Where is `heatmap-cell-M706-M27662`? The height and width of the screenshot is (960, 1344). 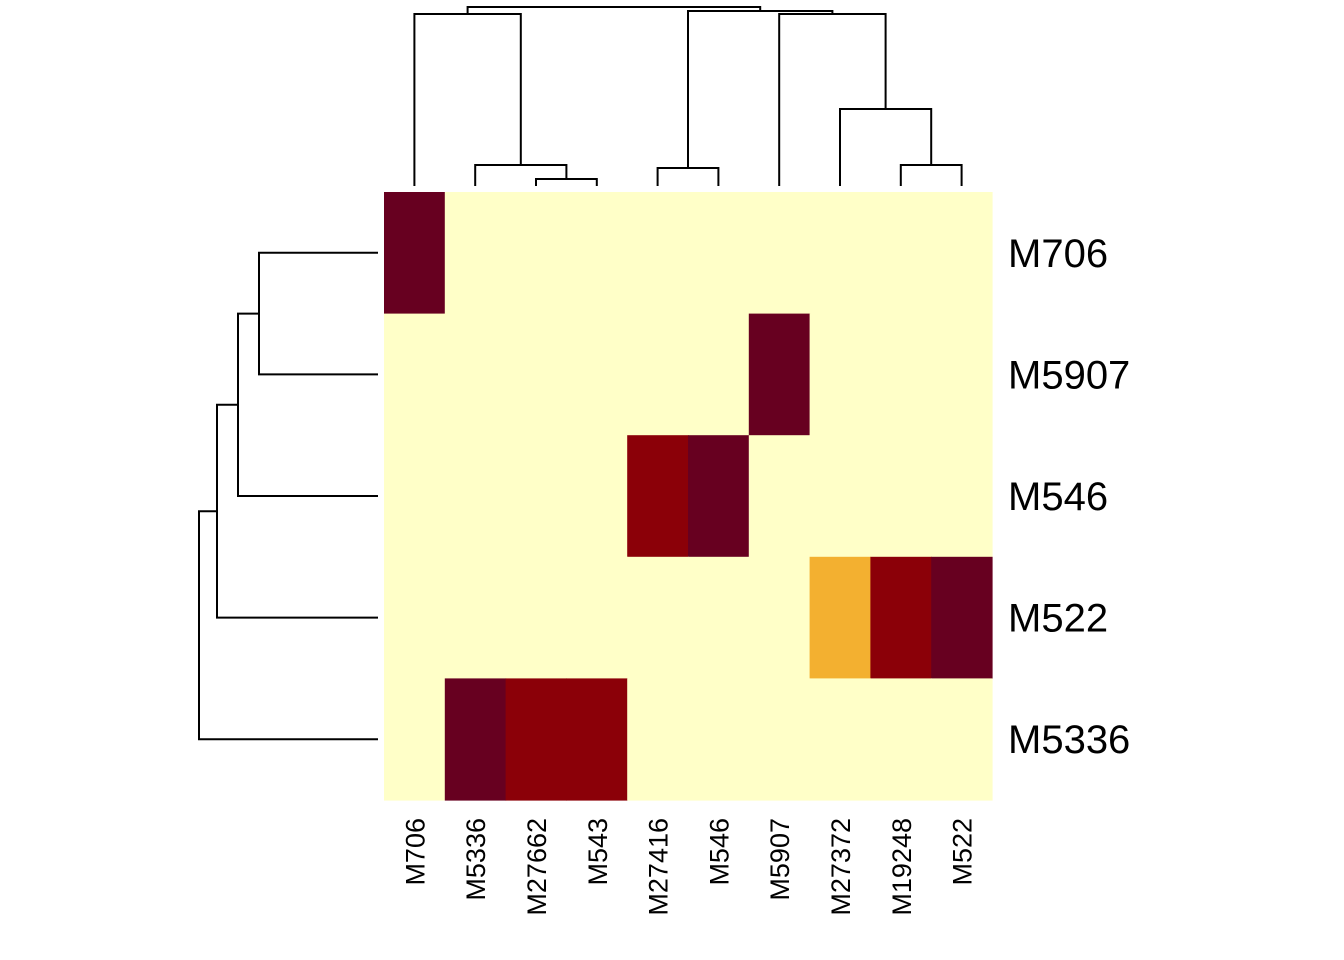 heatmap-cell-M706-M27662 is located at coordinates (536, 253).